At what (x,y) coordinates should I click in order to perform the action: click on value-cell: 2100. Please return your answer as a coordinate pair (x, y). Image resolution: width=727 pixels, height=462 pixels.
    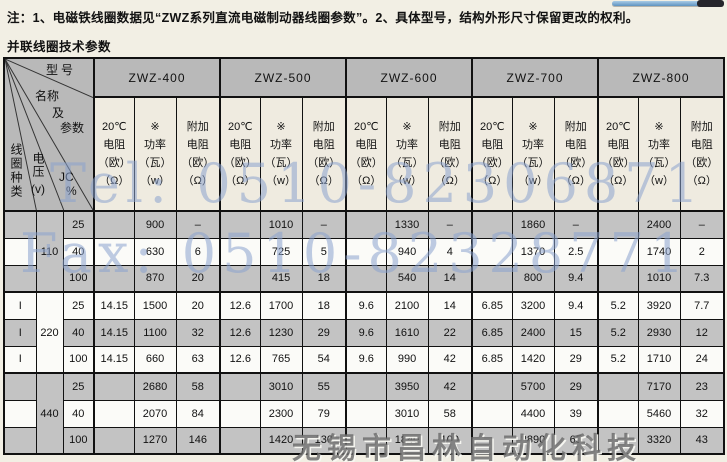
    Looking at the image, I should click on (407, 305).